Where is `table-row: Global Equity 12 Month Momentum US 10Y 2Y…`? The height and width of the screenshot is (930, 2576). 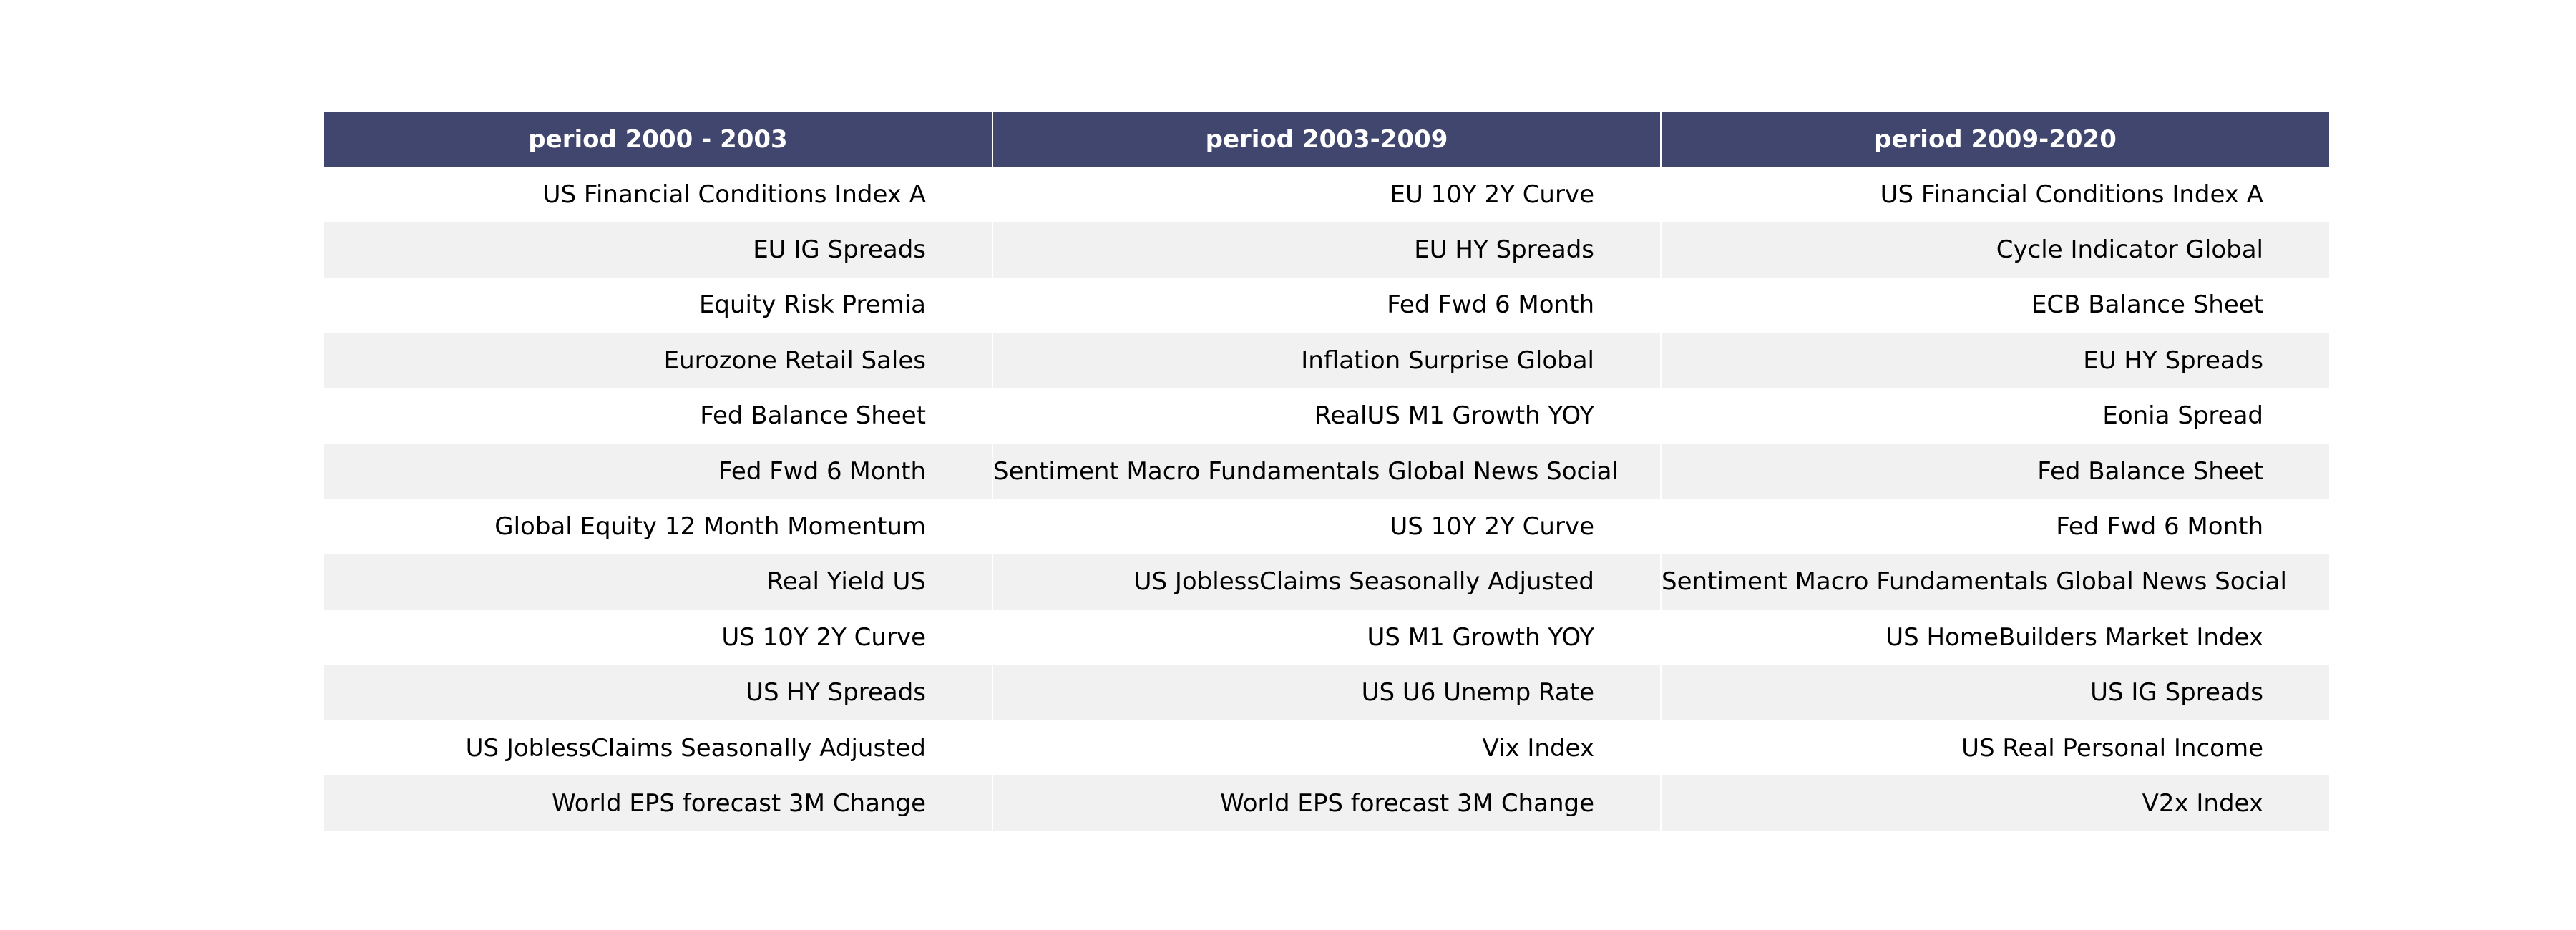 table-row: Global Equity 12 Month Momentum US 10Y 2Y… is located at coordinates (1326, 526).